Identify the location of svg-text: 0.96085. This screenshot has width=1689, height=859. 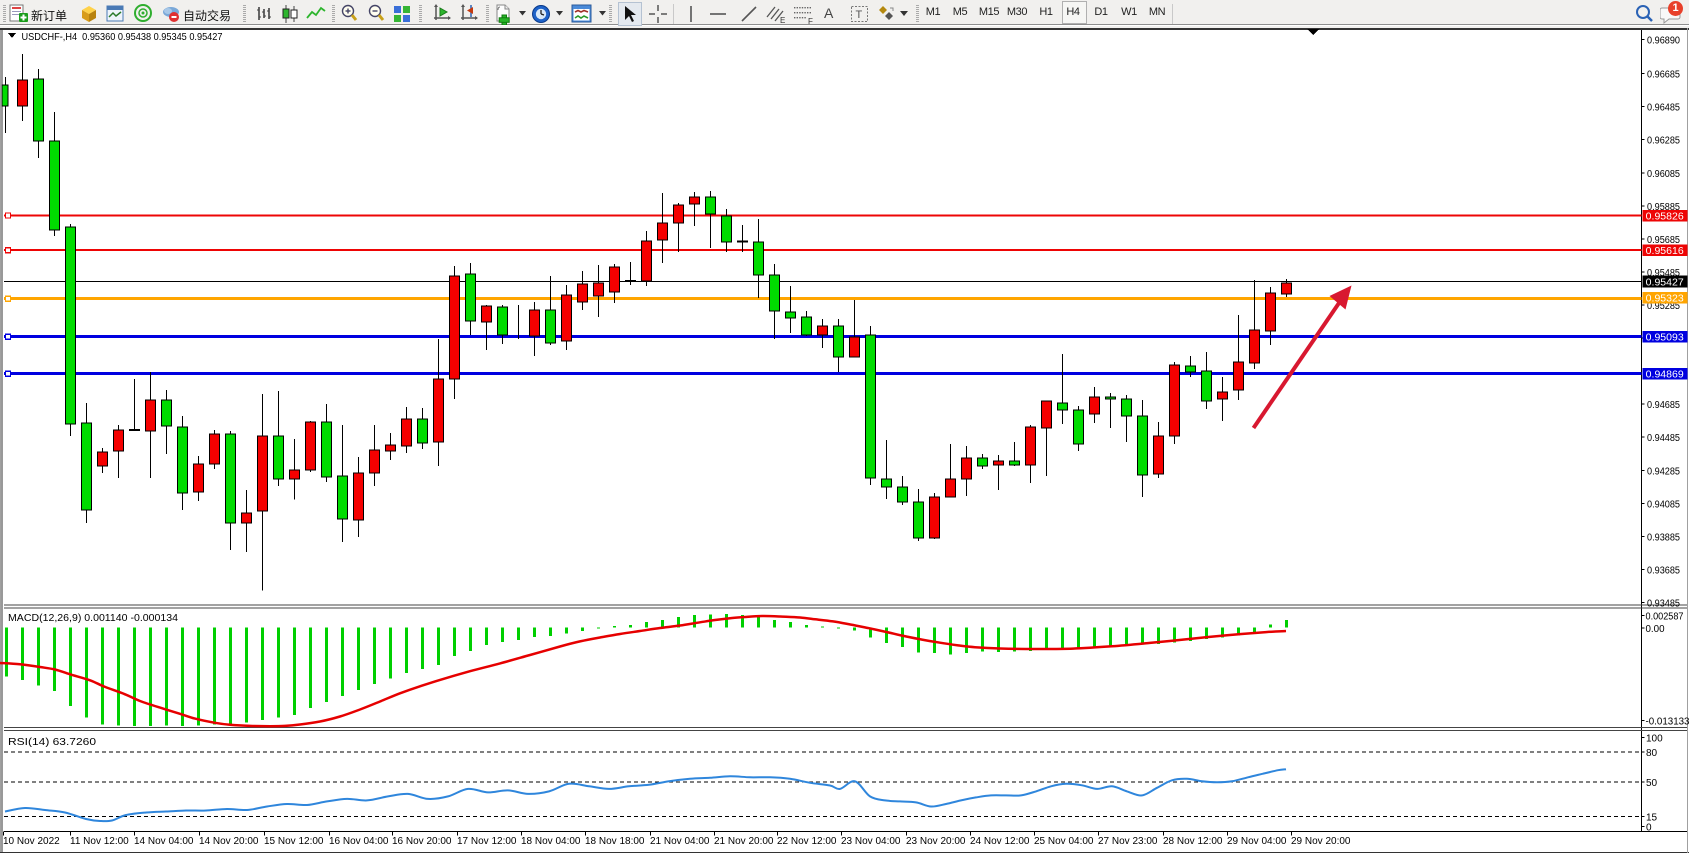
(1663, 174).